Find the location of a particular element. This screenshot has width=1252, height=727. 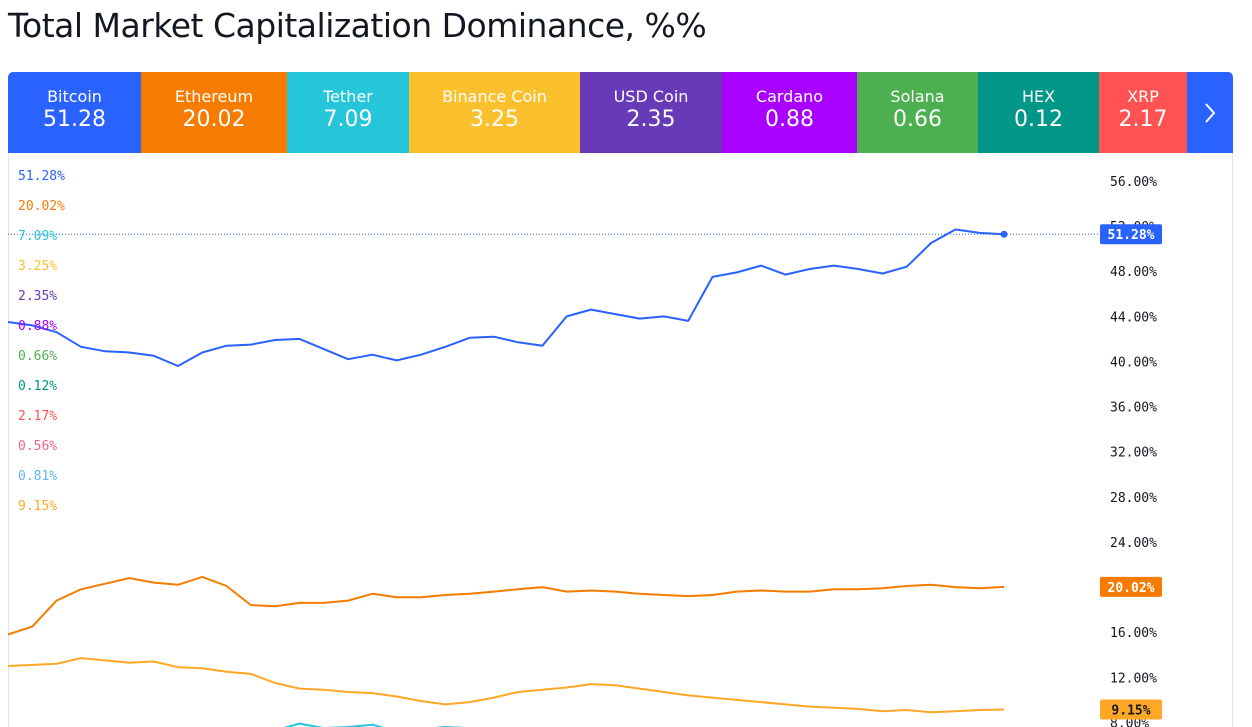

coin-tab-cardano: Cardano 0.88 is located at coordinates (789, 112).